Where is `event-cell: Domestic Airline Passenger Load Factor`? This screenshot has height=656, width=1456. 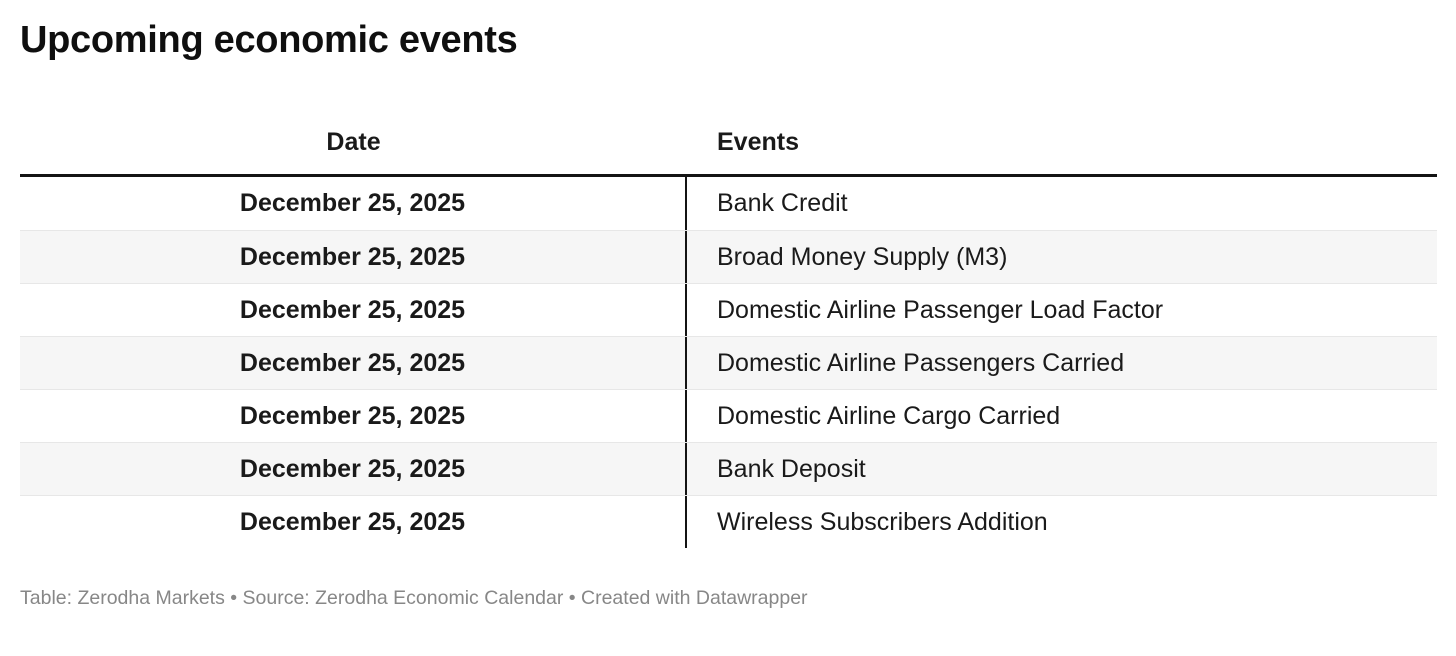
event-cell: Domestic Airline Passenger Load Factor is located at coordinates (940, 309).